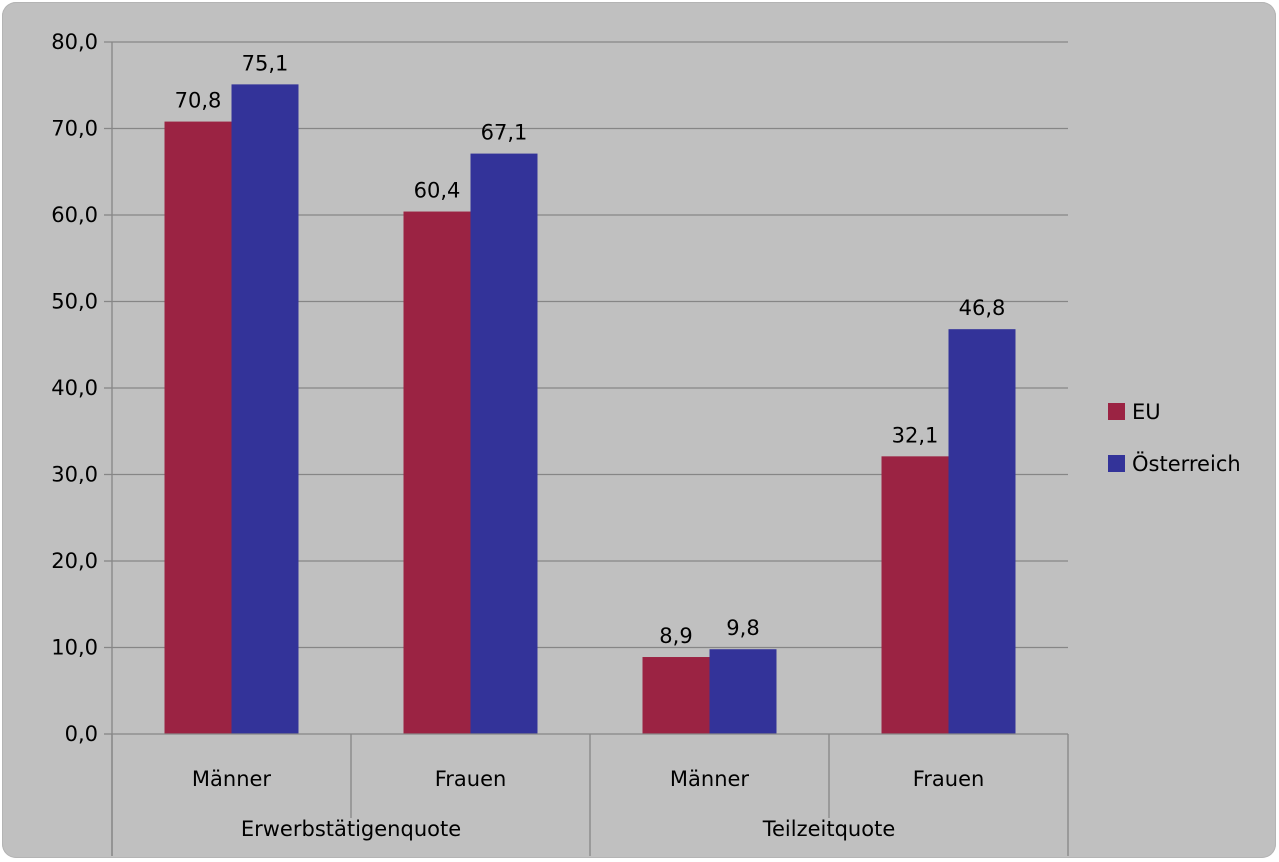 This screenshot has height=862, width=1279. Describe the element at coordinates (829, 829) in the screenshot. I see `group-label: Teilzeitquote` at that location.